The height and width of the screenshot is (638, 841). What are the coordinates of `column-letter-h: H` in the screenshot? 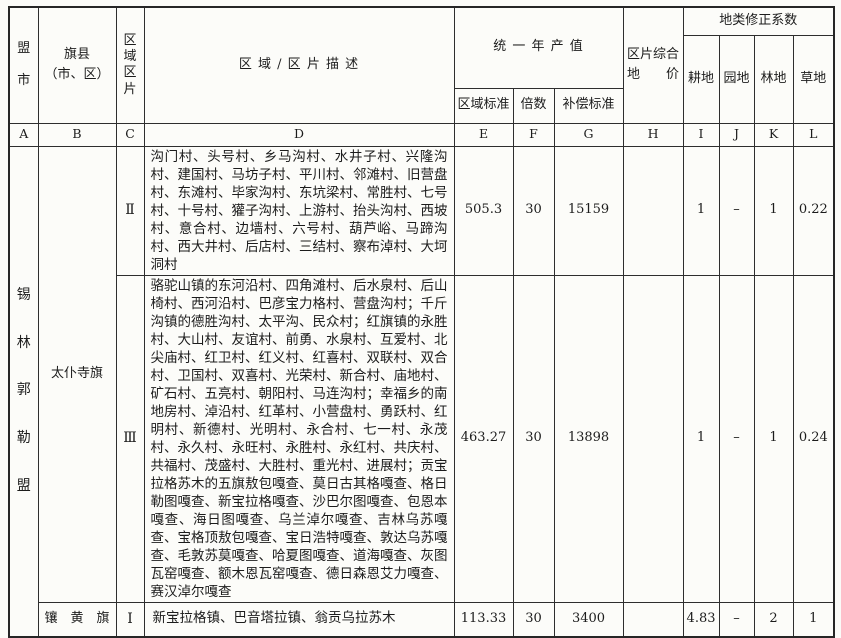 It's located at (653, 134).